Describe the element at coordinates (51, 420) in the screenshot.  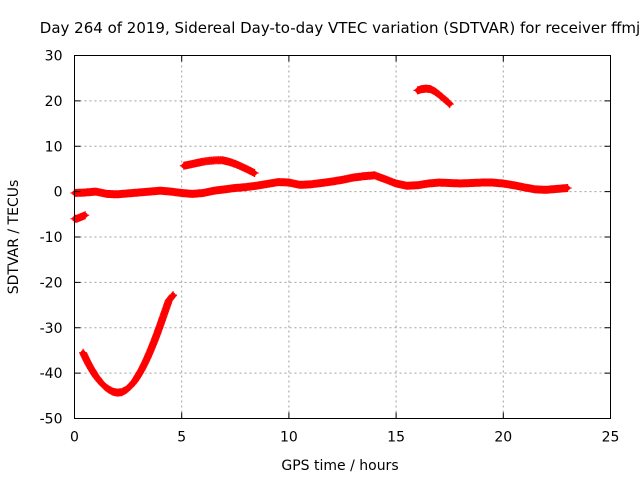
I see `y-tick-label: -50` at that location.